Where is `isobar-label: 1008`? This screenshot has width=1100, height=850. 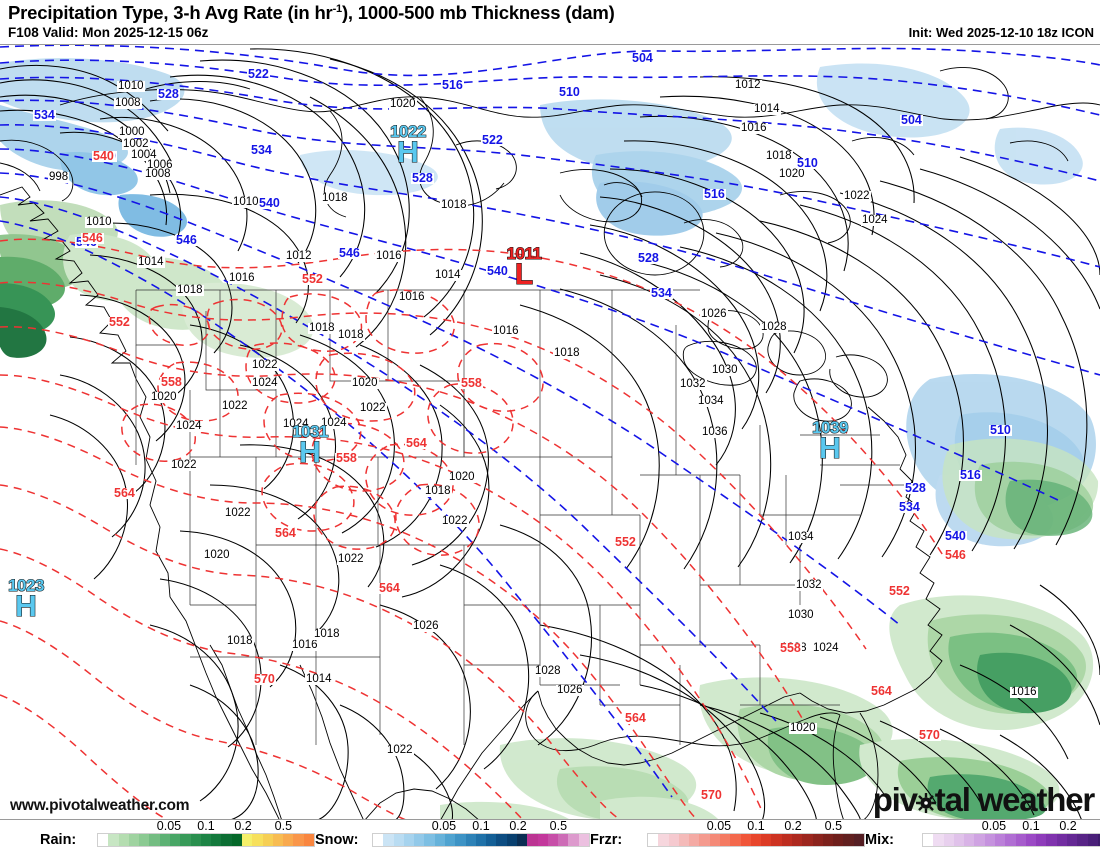
isobar-label: 1008 is located at coordinates (128, 103).